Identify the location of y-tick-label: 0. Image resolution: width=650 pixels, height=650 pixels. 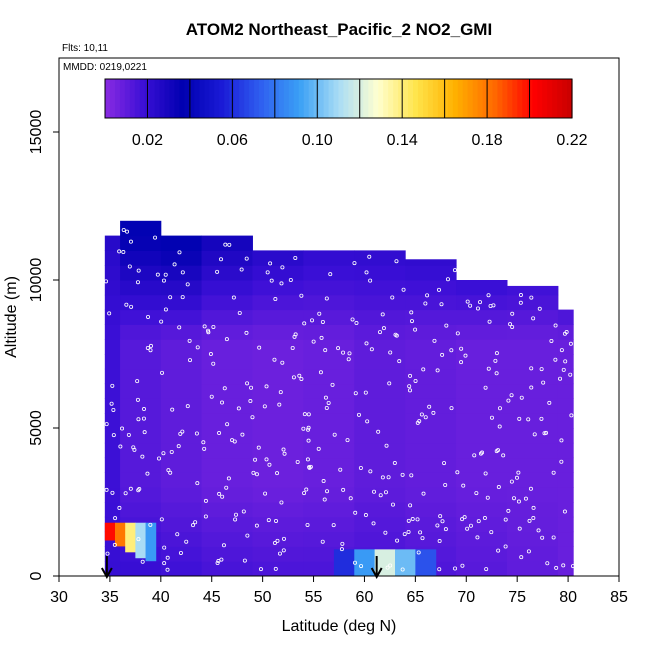
(36, 575).